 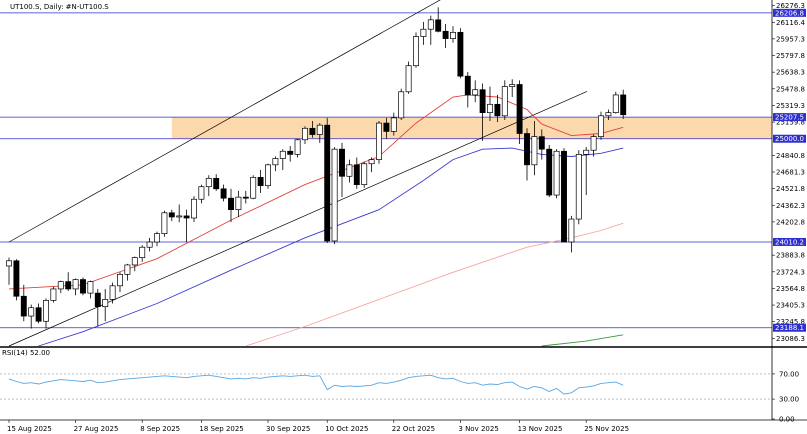 What do you see at coordinates (790, 56) in the screenshot?
I see `price-tick-label: 25797.8` at bounding box center [790, 56].